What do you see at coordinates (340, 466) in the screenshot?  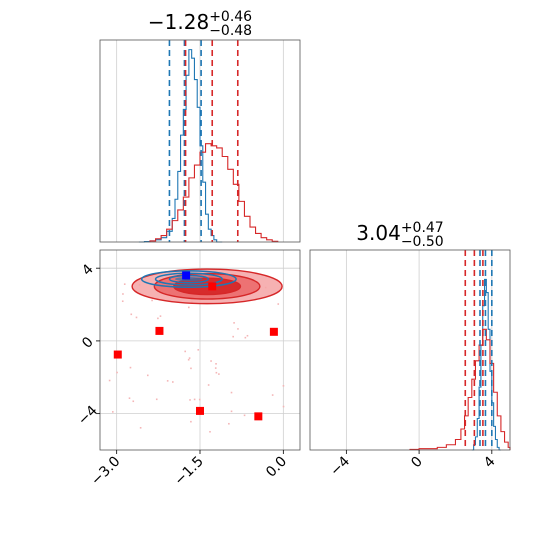 I see `bottom-right-x-tick-label: −4` at bounding box center [340, 466].